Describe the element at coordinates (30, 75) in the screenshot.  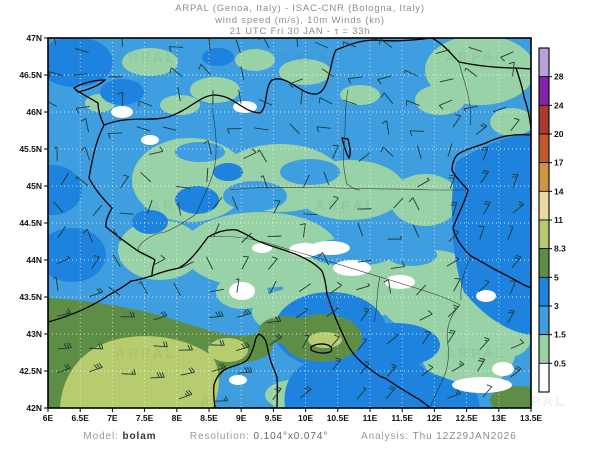
I see `y-axis-tick-label: 46.5N` at that location.